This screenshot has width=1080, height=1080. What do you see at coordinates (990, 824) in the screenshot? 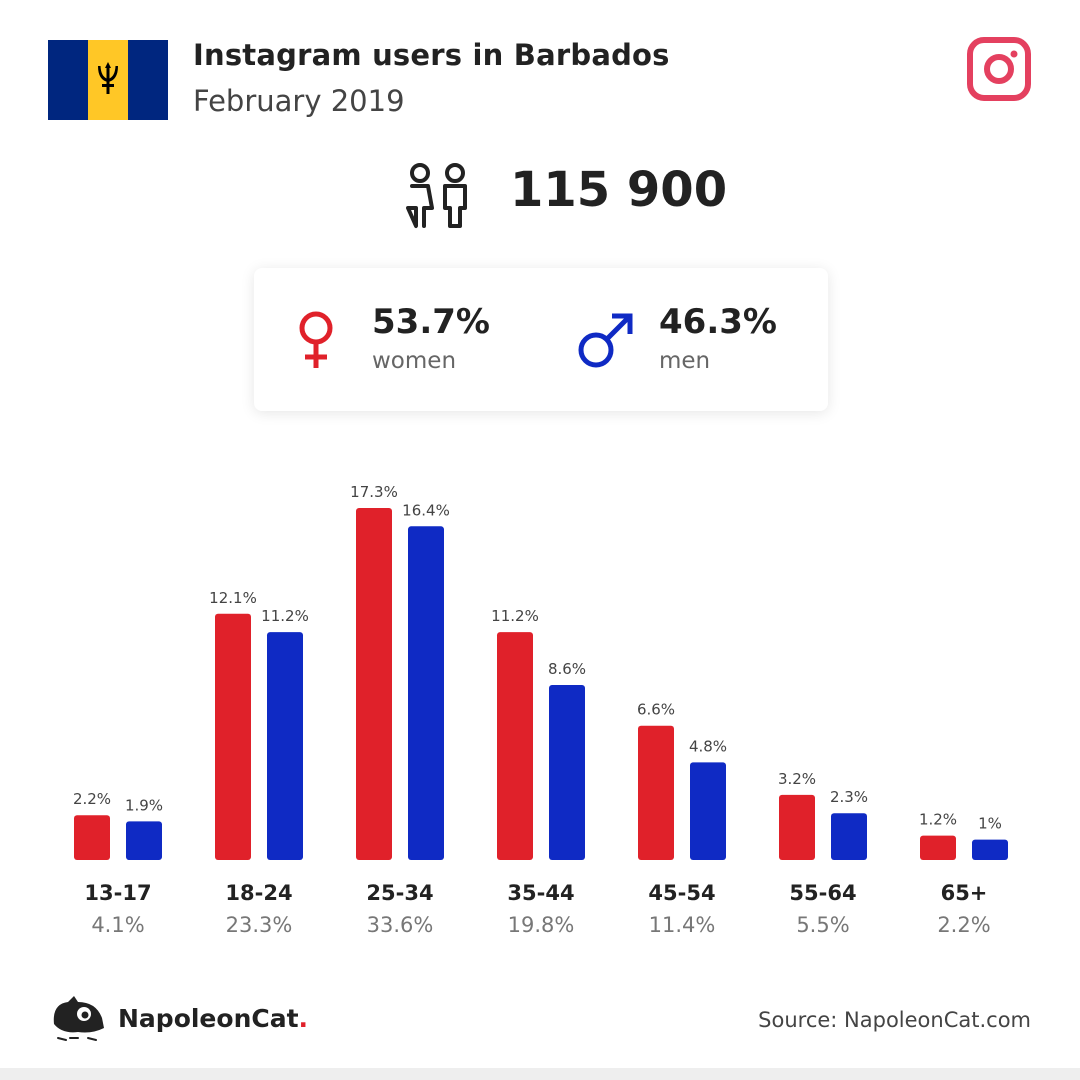
I see `value-label-men-65+: 1%` at bounding box center [990, 824].